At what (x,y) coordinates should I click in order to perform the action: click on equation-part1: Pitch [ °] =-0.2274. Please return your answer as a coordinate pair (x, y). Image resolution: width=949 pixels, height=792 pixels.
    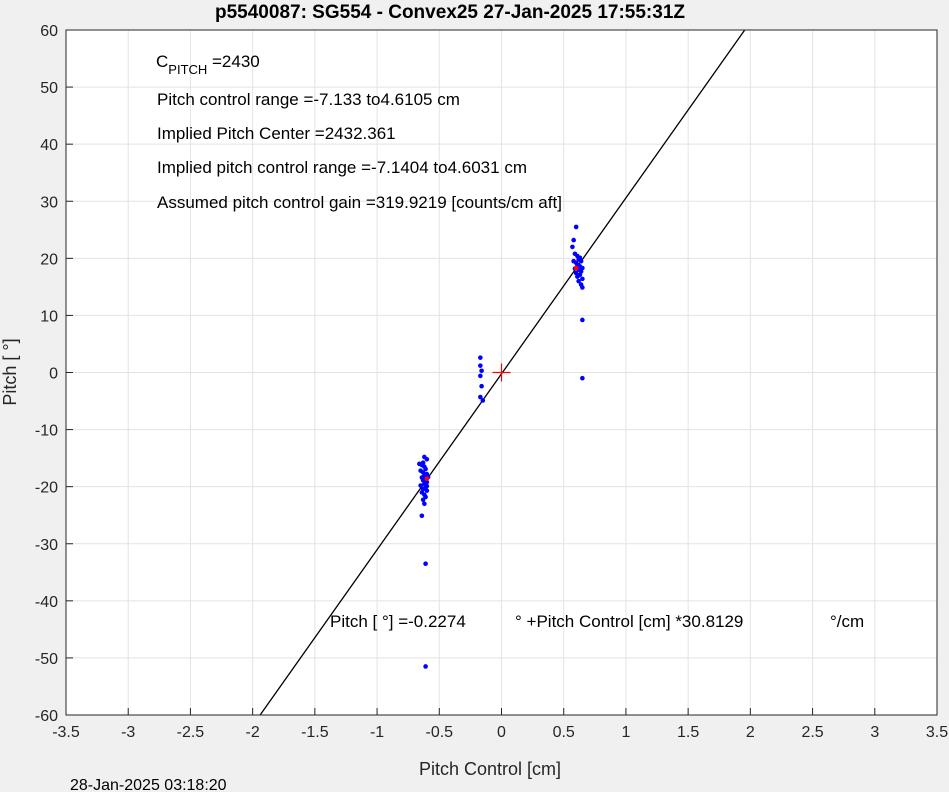
    Looking at the image, I should click on (398, 621).